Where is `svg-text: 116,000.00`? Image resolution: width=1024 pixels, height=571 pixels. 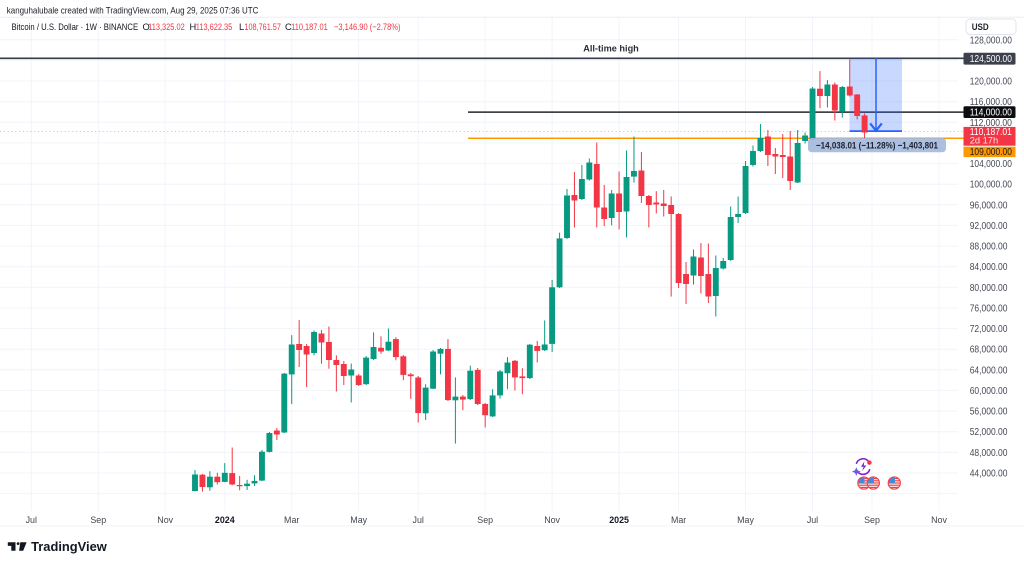 svg-text: 116,000.00 is located at coordinates (991, 102).